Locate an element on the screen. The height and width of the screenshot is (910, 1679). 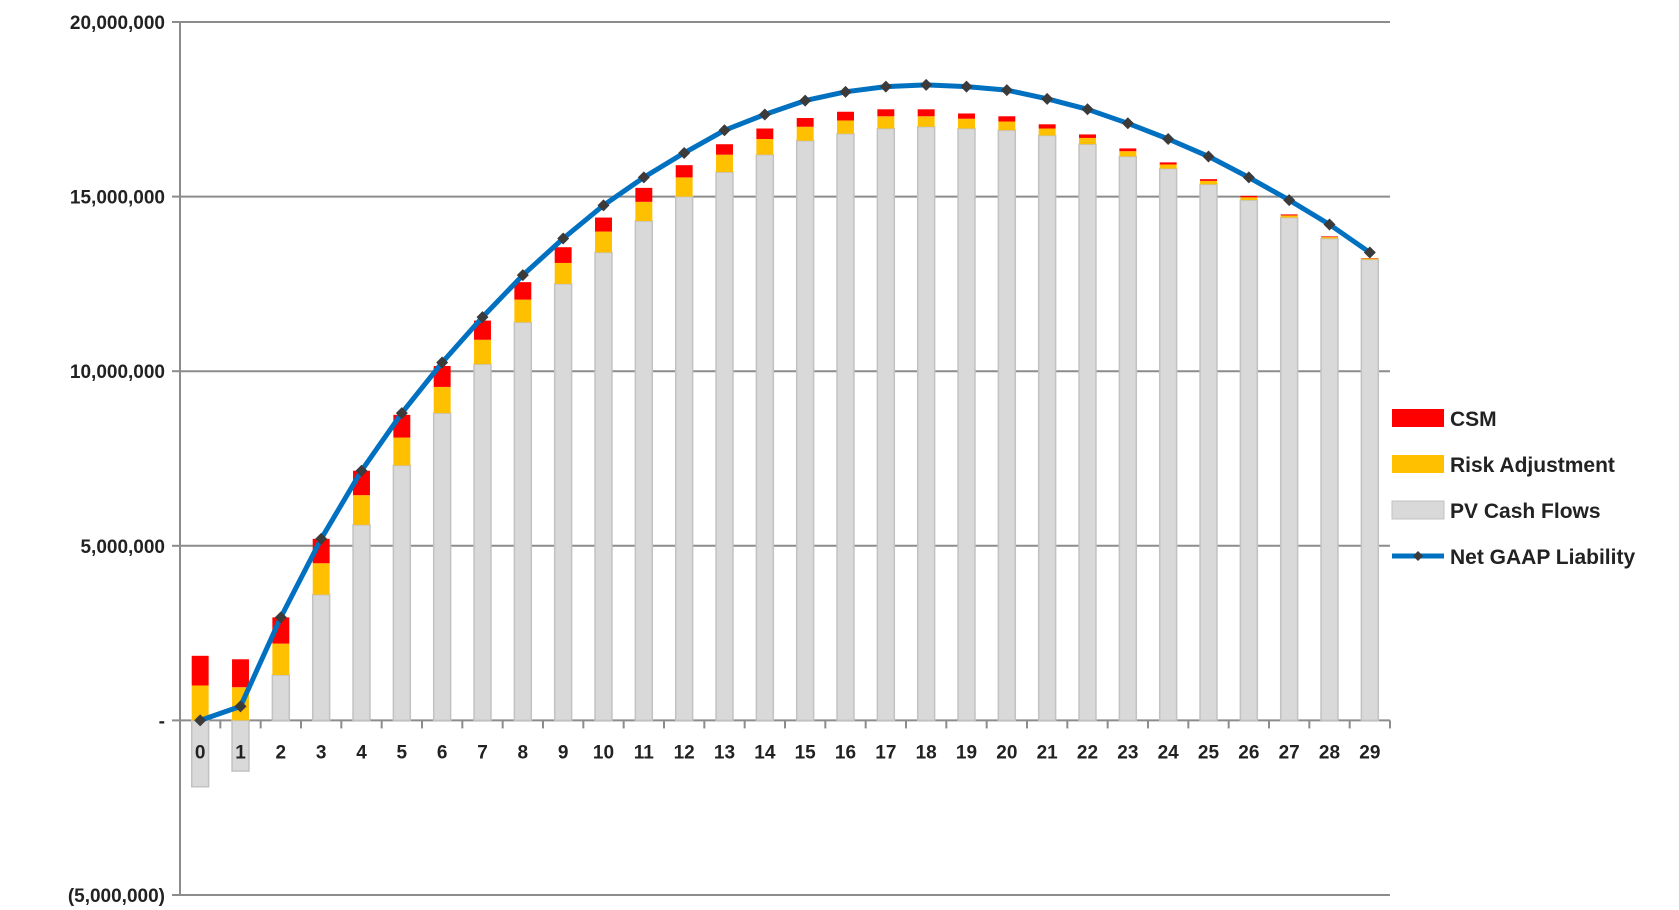
legend-item: PV Cash Flows is located at coordinates (1496, 511).